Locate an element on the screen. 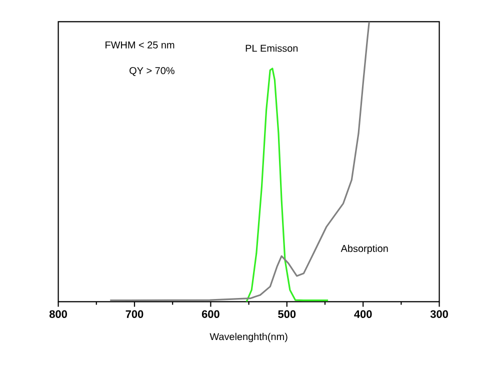 The image size is (478, 374). x-tick-label: 700 is located at coordinates (135, 314).